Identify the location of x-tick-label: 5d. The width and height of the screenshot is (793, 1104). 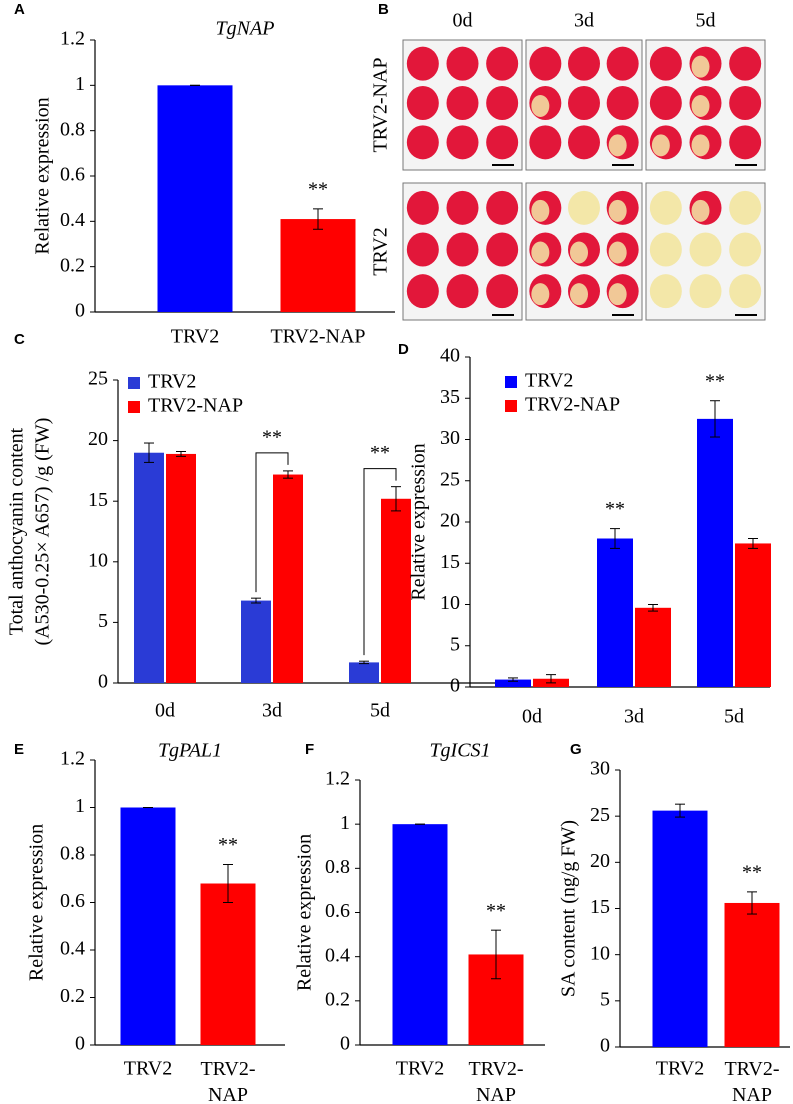
(734, 717).